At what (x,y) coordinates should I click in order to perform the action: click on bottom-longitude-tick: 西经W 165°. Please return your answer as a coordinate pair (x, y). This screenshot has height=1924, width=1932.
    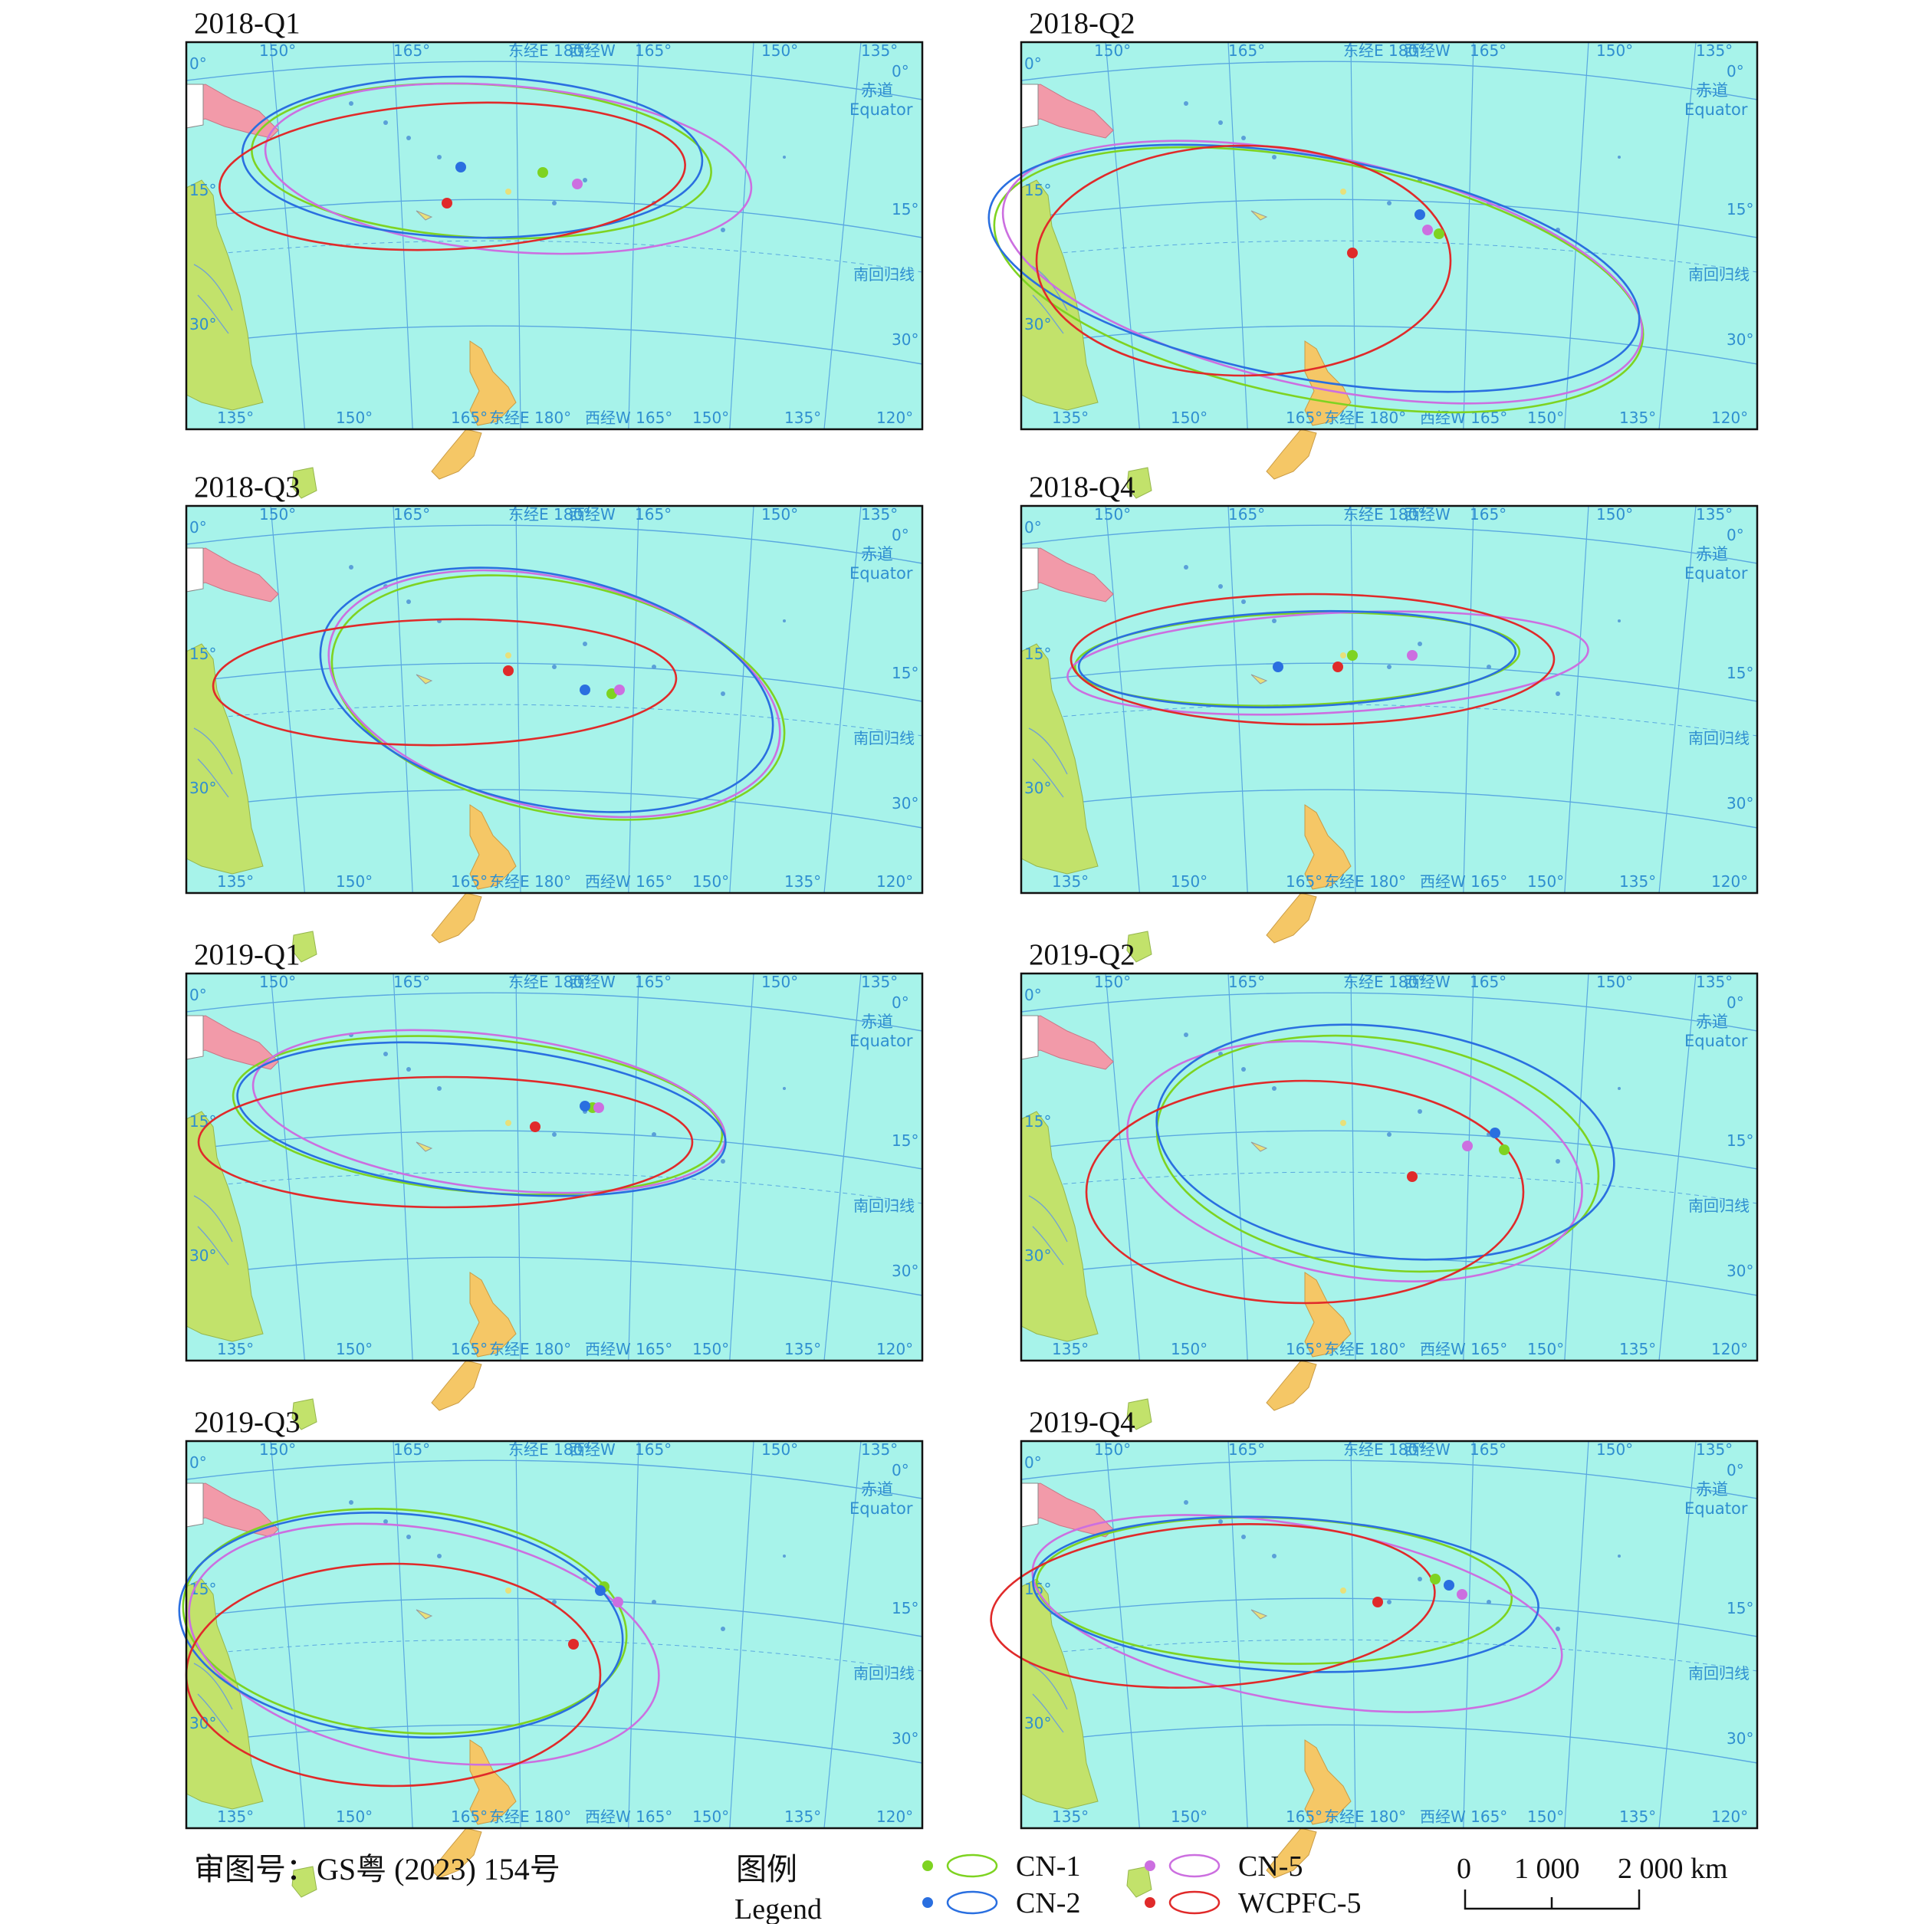
    Looking at the image, I should click on (1464, 1817).